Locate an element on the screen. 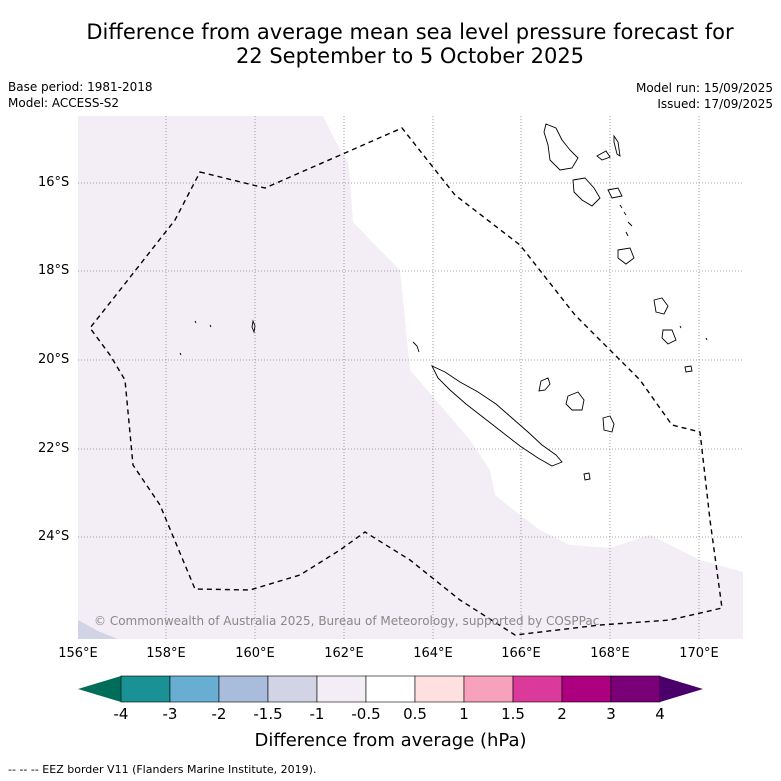 This screenshot has height=781, width=781. lon-label-158e: 158°E is located at coordinates (166, 653).